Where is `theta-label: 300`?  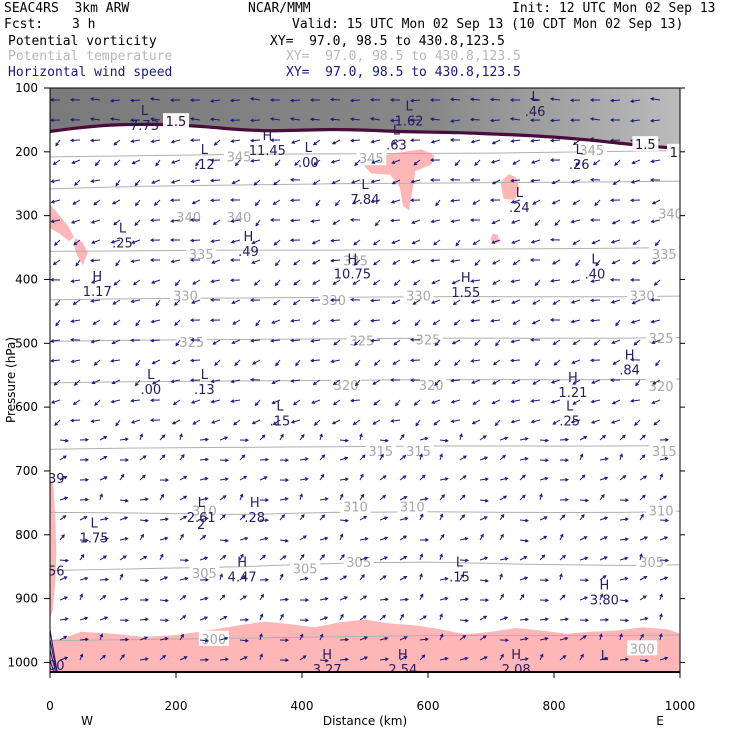 theta-label: 300 is located at coordinates (642, 649).